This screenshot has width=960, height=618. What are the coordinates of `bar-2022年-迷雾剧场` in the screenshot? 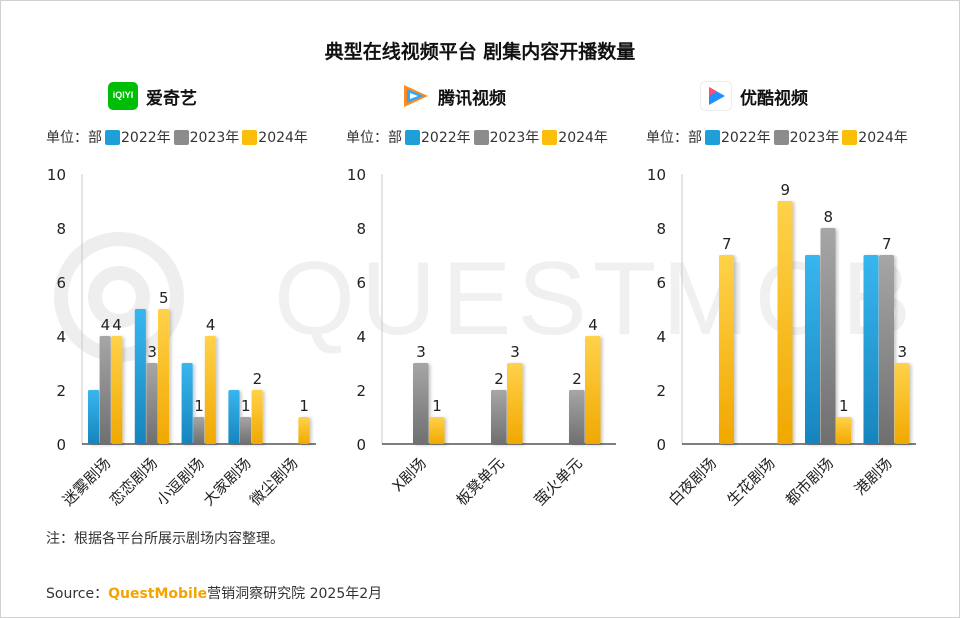 It's located at (94, 417).